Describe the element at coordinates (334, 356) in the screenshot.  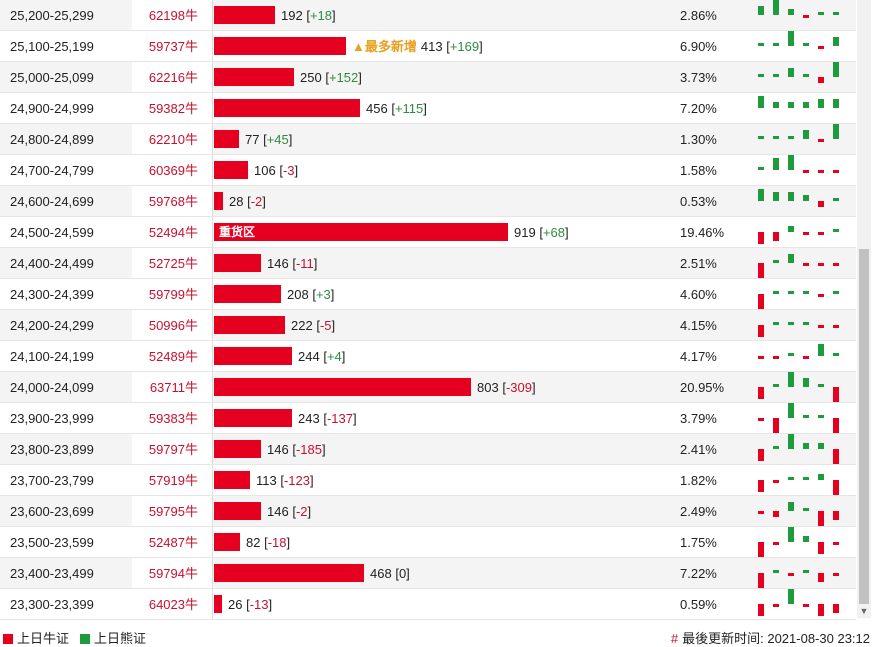
I see `change: +4` at that location.